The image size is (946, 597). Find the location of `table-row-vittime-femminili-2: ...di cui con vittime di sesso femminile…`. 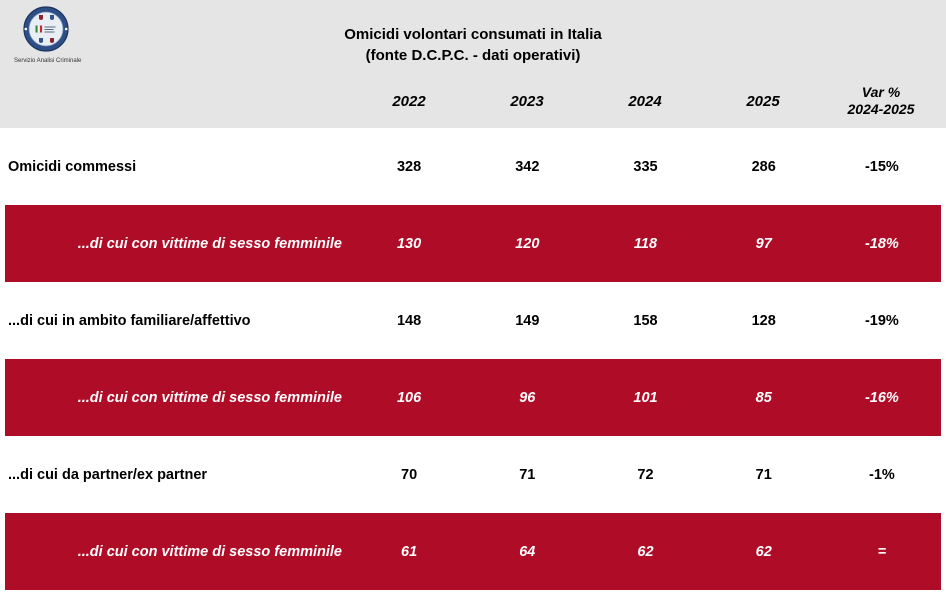

table-row-vittime-femminili-2: ...di cui con vittime di sesso femminile… is located at coordinates (473, 397).